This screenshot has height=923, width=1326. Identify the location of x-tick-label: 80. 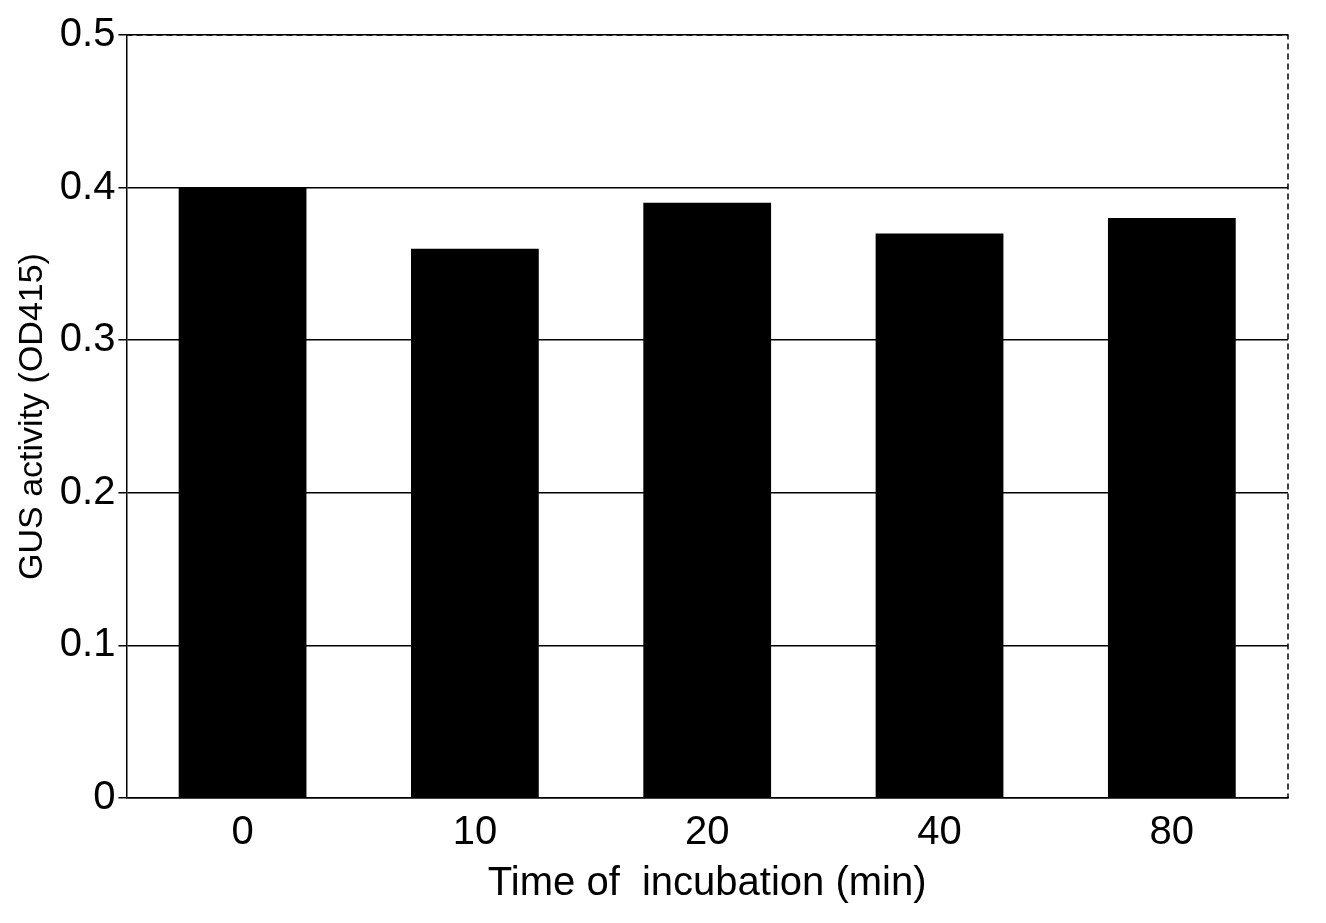
(1172, 830).